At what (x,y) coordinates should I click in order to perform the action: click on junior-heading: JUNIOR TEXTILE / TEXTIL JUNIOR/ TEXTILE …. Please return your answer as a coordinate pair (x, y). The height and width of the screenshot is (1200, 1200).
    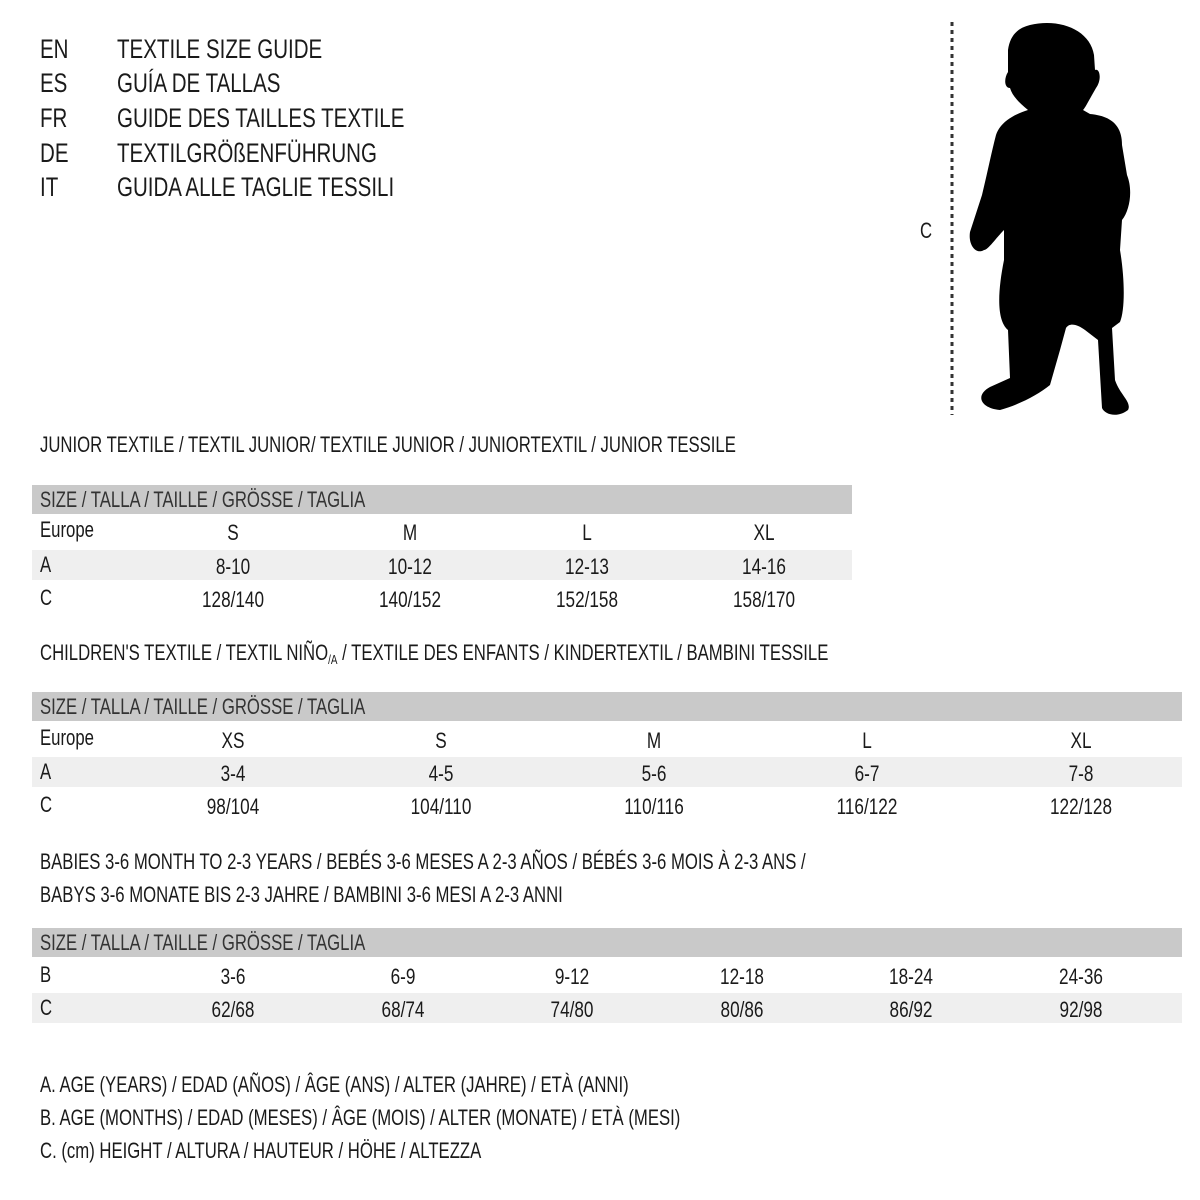
    Looking at the image, I should click on (388, 444).